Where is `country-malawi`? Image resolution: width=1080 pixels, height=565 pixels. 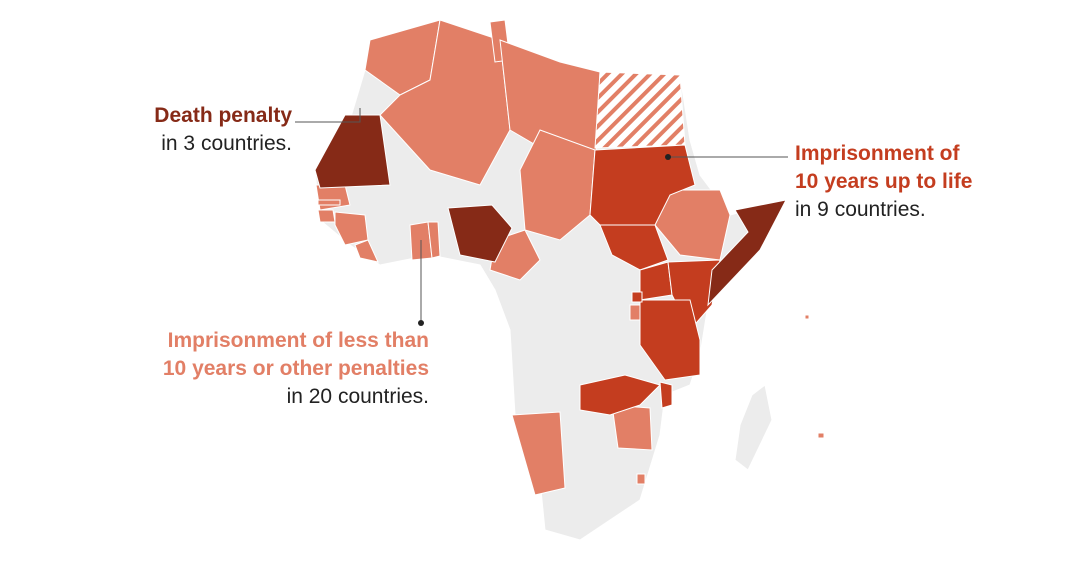
country-malawi is located at coordinates (666, 395).